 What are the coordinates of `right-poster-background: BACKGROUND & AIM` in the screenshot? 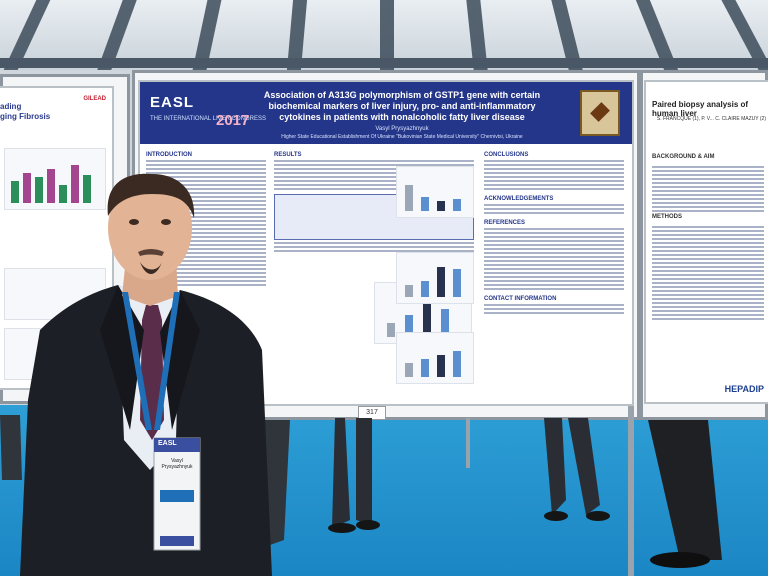 It's located at (683, 157).